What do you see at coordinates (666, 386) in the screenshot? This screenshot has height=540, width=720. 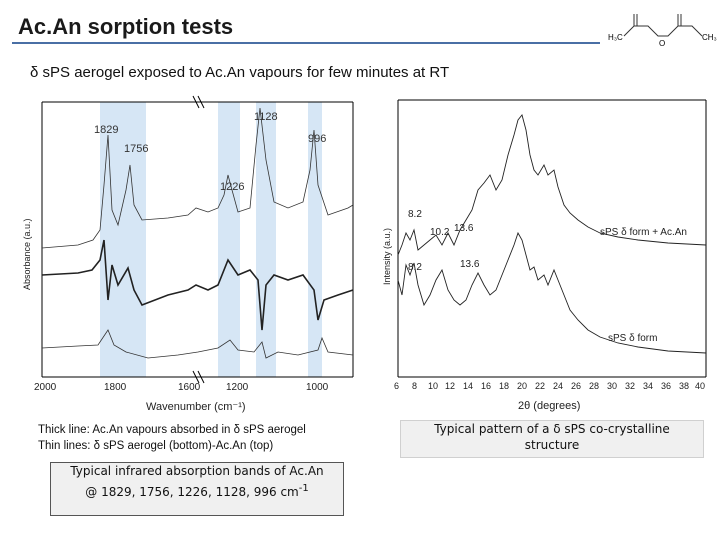 I see `xrd-xtick: 36` at bounding box center [666, 386].